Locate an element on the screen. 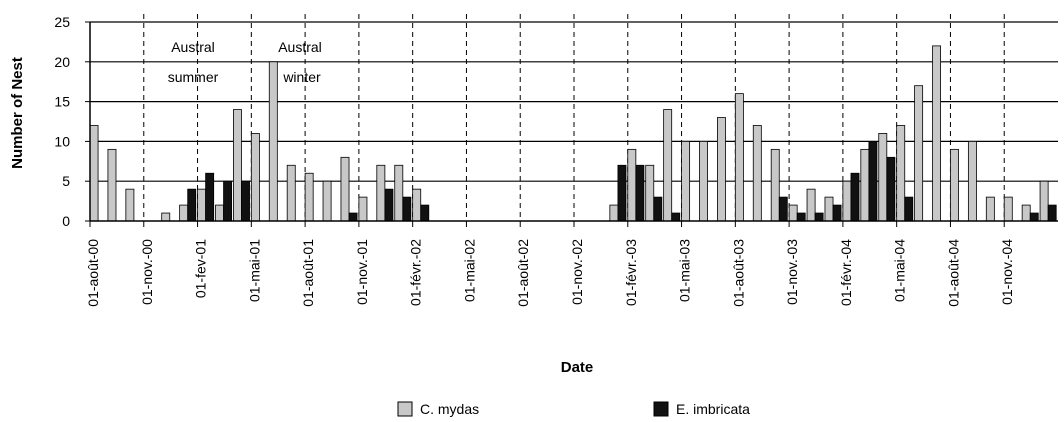 The width and height of the screenshot is (1064, 422). x-tick-label-3: 01-mai-01 is located at coordinates (254, 270).